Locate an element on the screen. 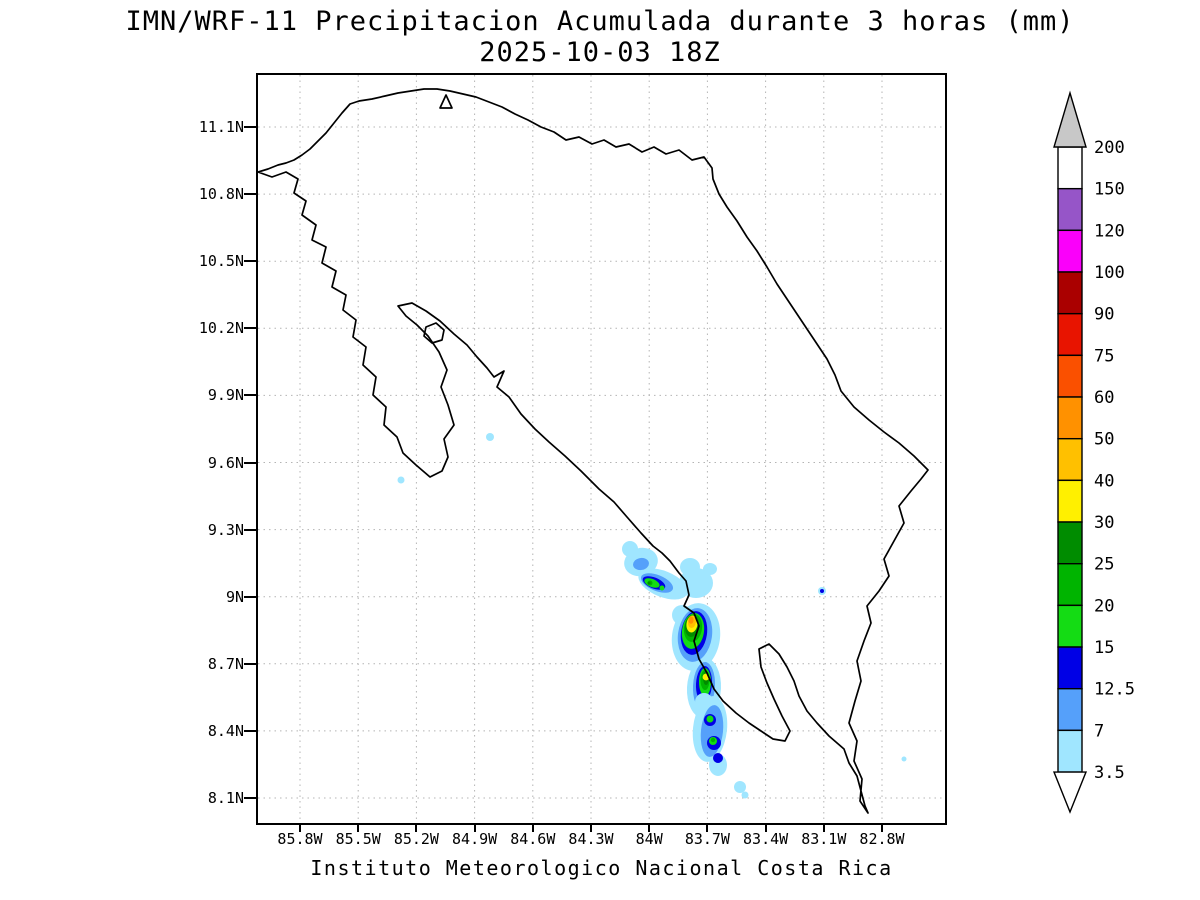 This screenshot has height=900, width=1200. lat-tick-label: 10.2N is located at coordinates (221, 328).